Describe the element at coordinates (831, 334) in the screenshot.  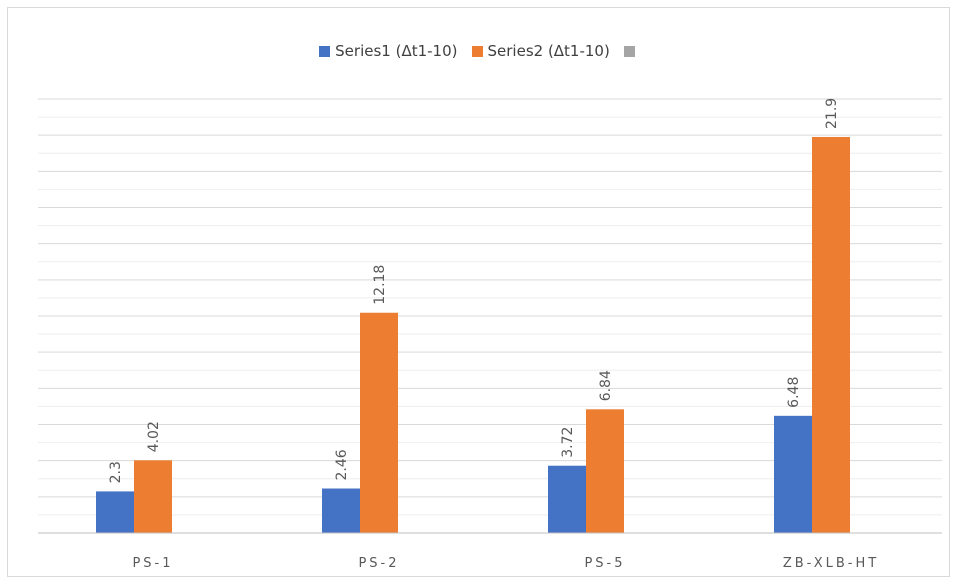
I see `bar-2-zb-xlb-ht` at that location.